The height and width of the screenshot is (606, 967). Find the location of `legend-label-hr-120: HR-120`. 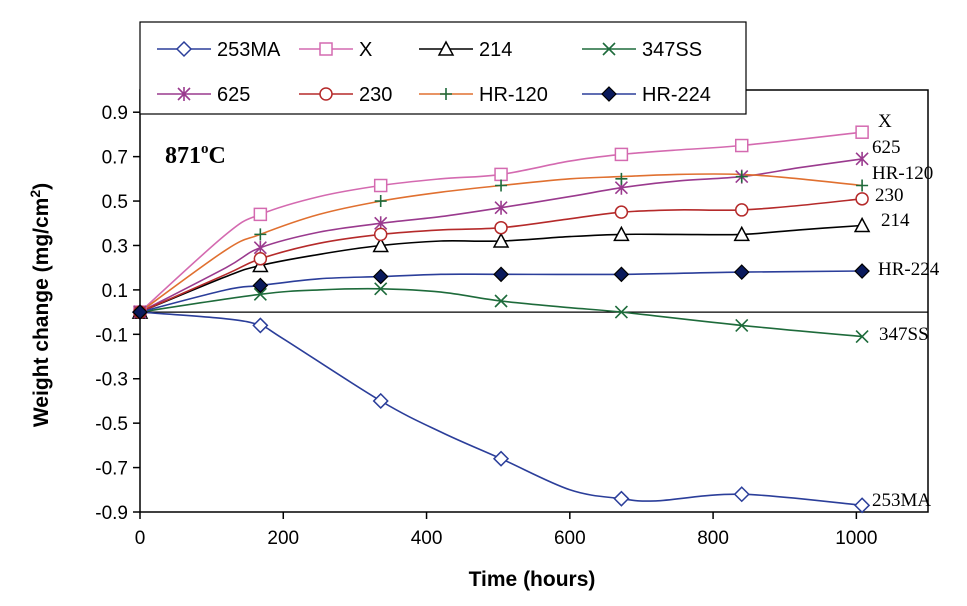

legend-label-hr-120: HR-120 is located at coordinates (513, 95).